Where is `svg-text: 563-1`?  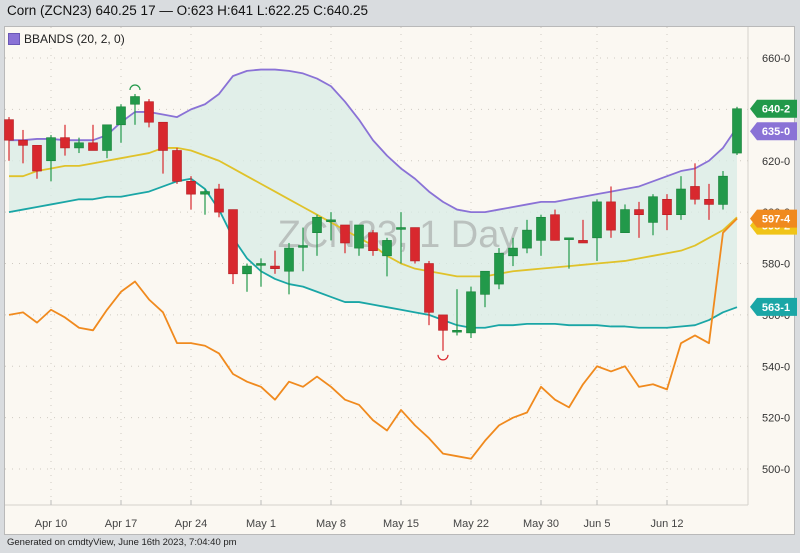 svg-text: 563-1 is located at coordinates (776, 308).